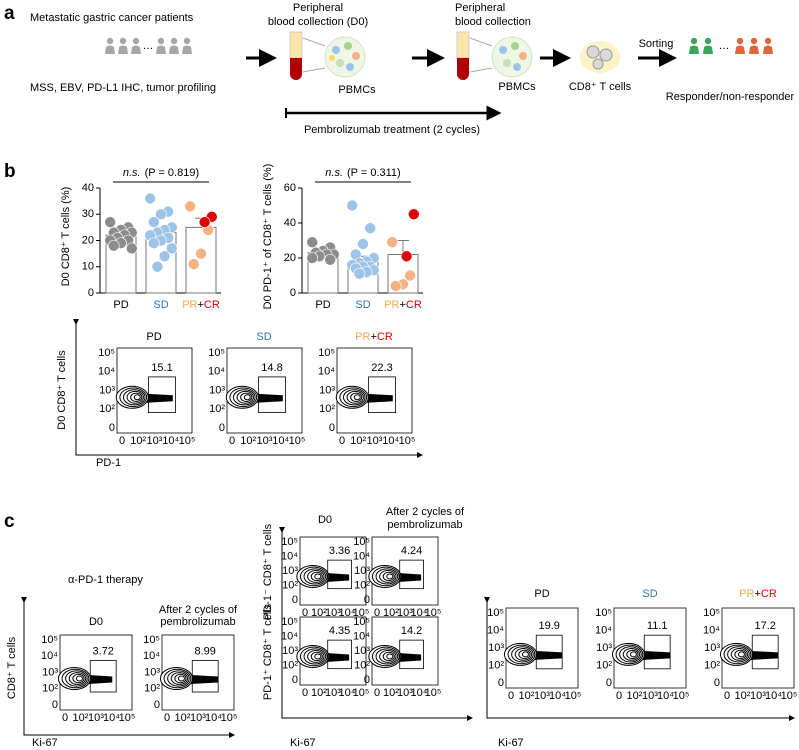  Describe the element at coordinates (541, 594) in the screenshot. I see `plot-title: PD` at that location.